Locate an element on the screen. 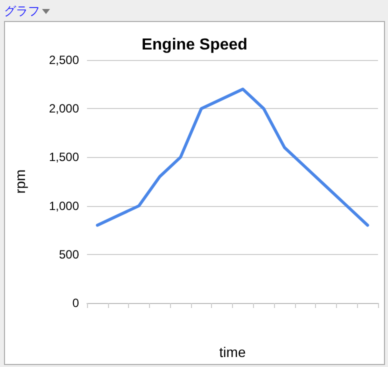 The height and width of the screenshot is (367, 388). y-tick-label: 2,500 is located at coordinates (64, 60).